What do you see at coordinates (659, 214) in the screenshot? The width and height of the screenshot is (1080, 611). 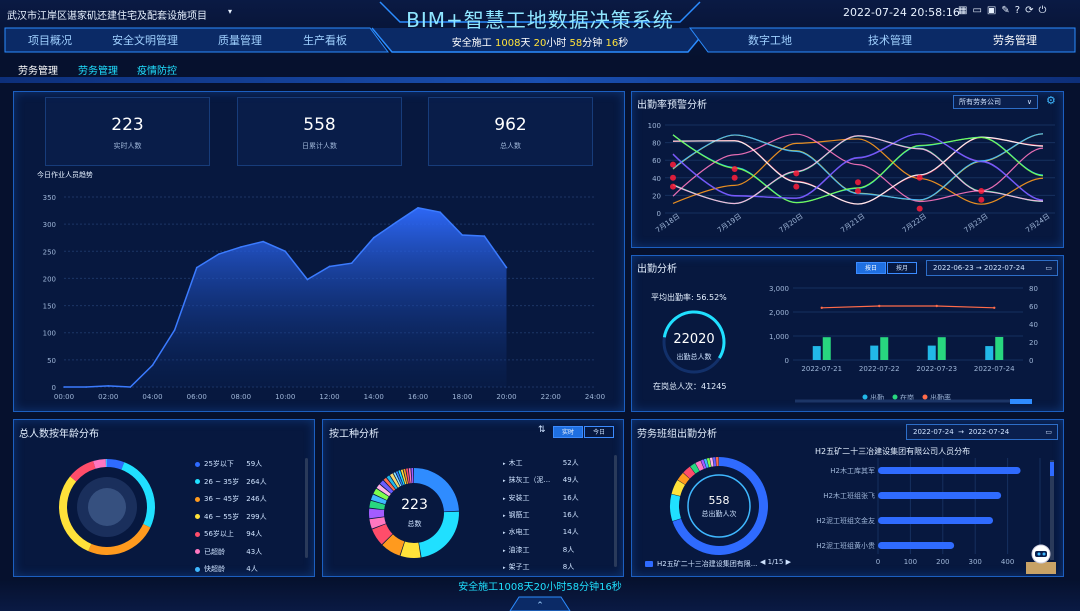 I see `y-tick-label: 0` at bounding box center [659, 214].